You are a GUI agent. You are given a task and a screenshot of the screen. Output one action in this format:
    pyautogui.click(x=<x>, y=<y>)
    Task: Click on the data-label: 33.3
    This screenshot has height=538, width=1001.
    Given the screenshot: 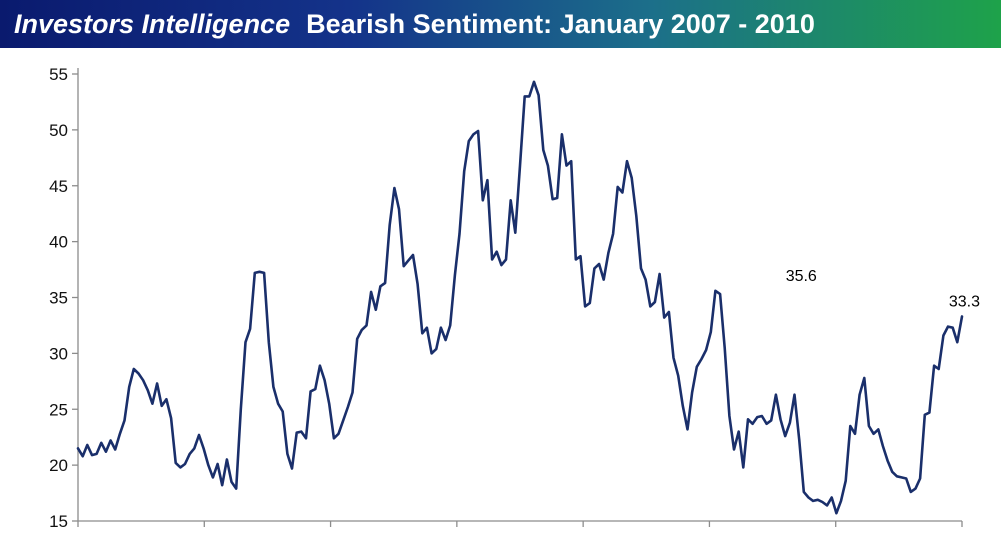 What is the action you would take?
    pyautogui.click(x=964, y=301)
    